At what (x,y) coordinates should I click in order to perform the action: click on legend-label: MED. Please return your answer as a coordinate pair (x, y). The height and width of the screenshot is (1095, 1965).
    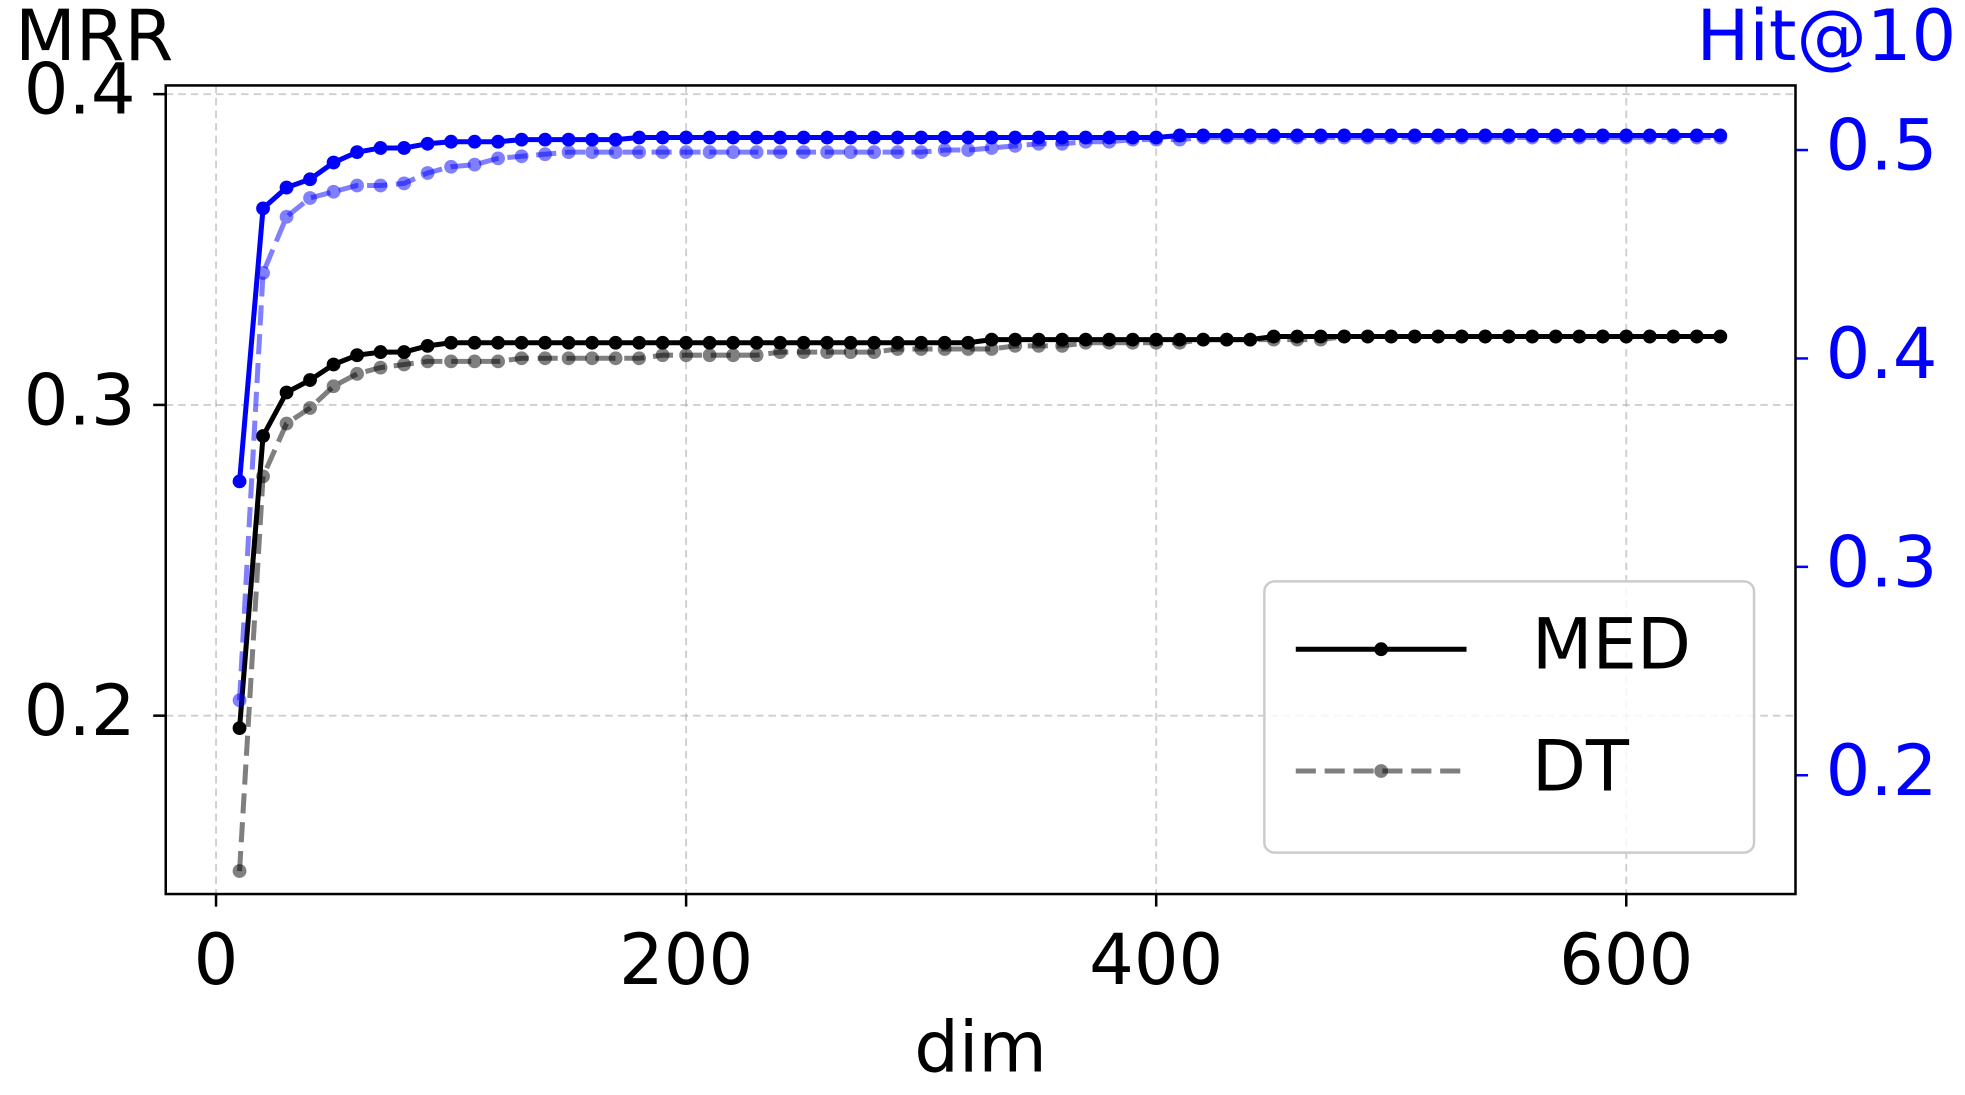
    Looking at the image, I should click on (1611, 645).